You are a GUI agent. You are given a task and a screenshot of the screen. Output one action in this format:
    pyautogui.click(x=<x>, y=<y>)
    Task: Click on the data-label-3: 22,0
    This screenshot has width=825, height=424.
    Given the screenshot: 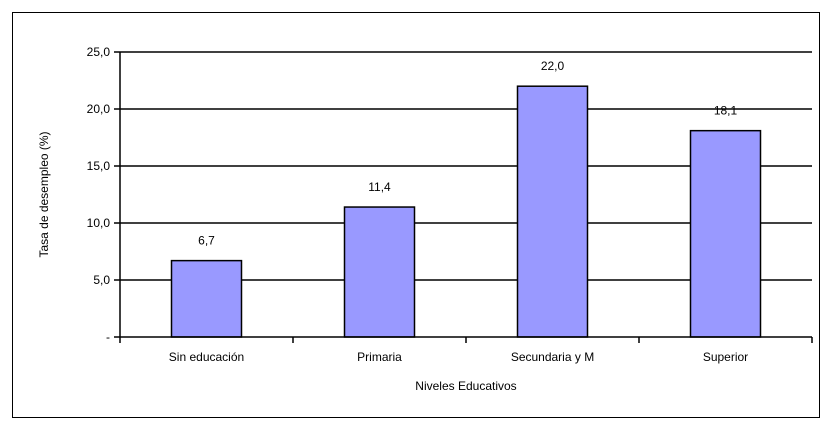 What is the action you would take?
    pyautogui.click(x=553, y=66)
    